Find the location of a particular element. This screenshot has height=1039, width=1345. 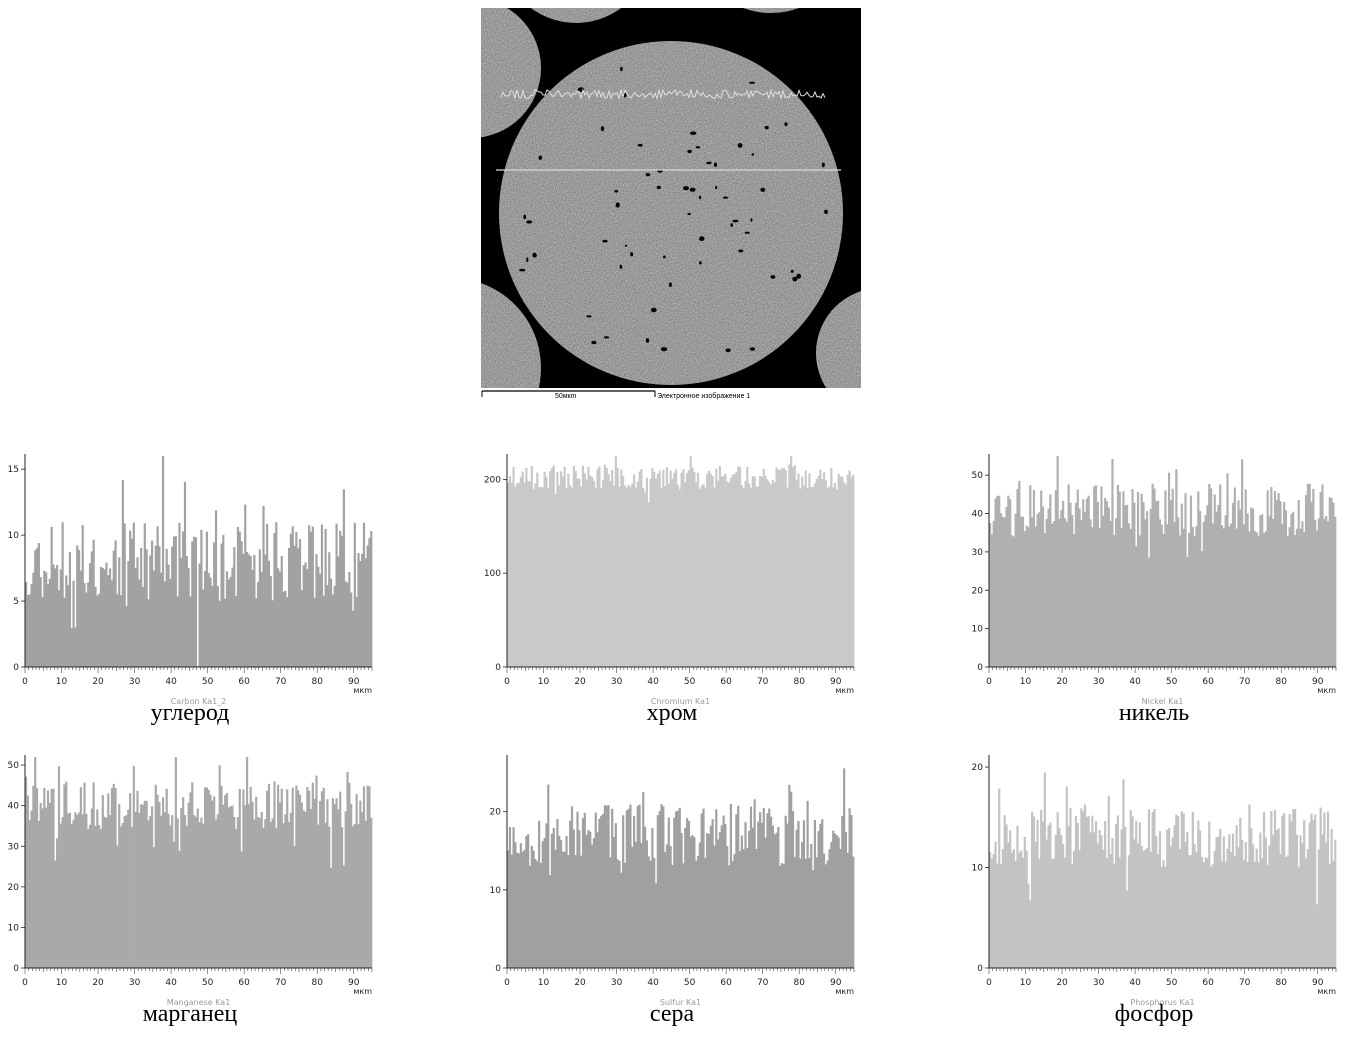

sulfur-caption: сера is located at coordinates (672, 1014).